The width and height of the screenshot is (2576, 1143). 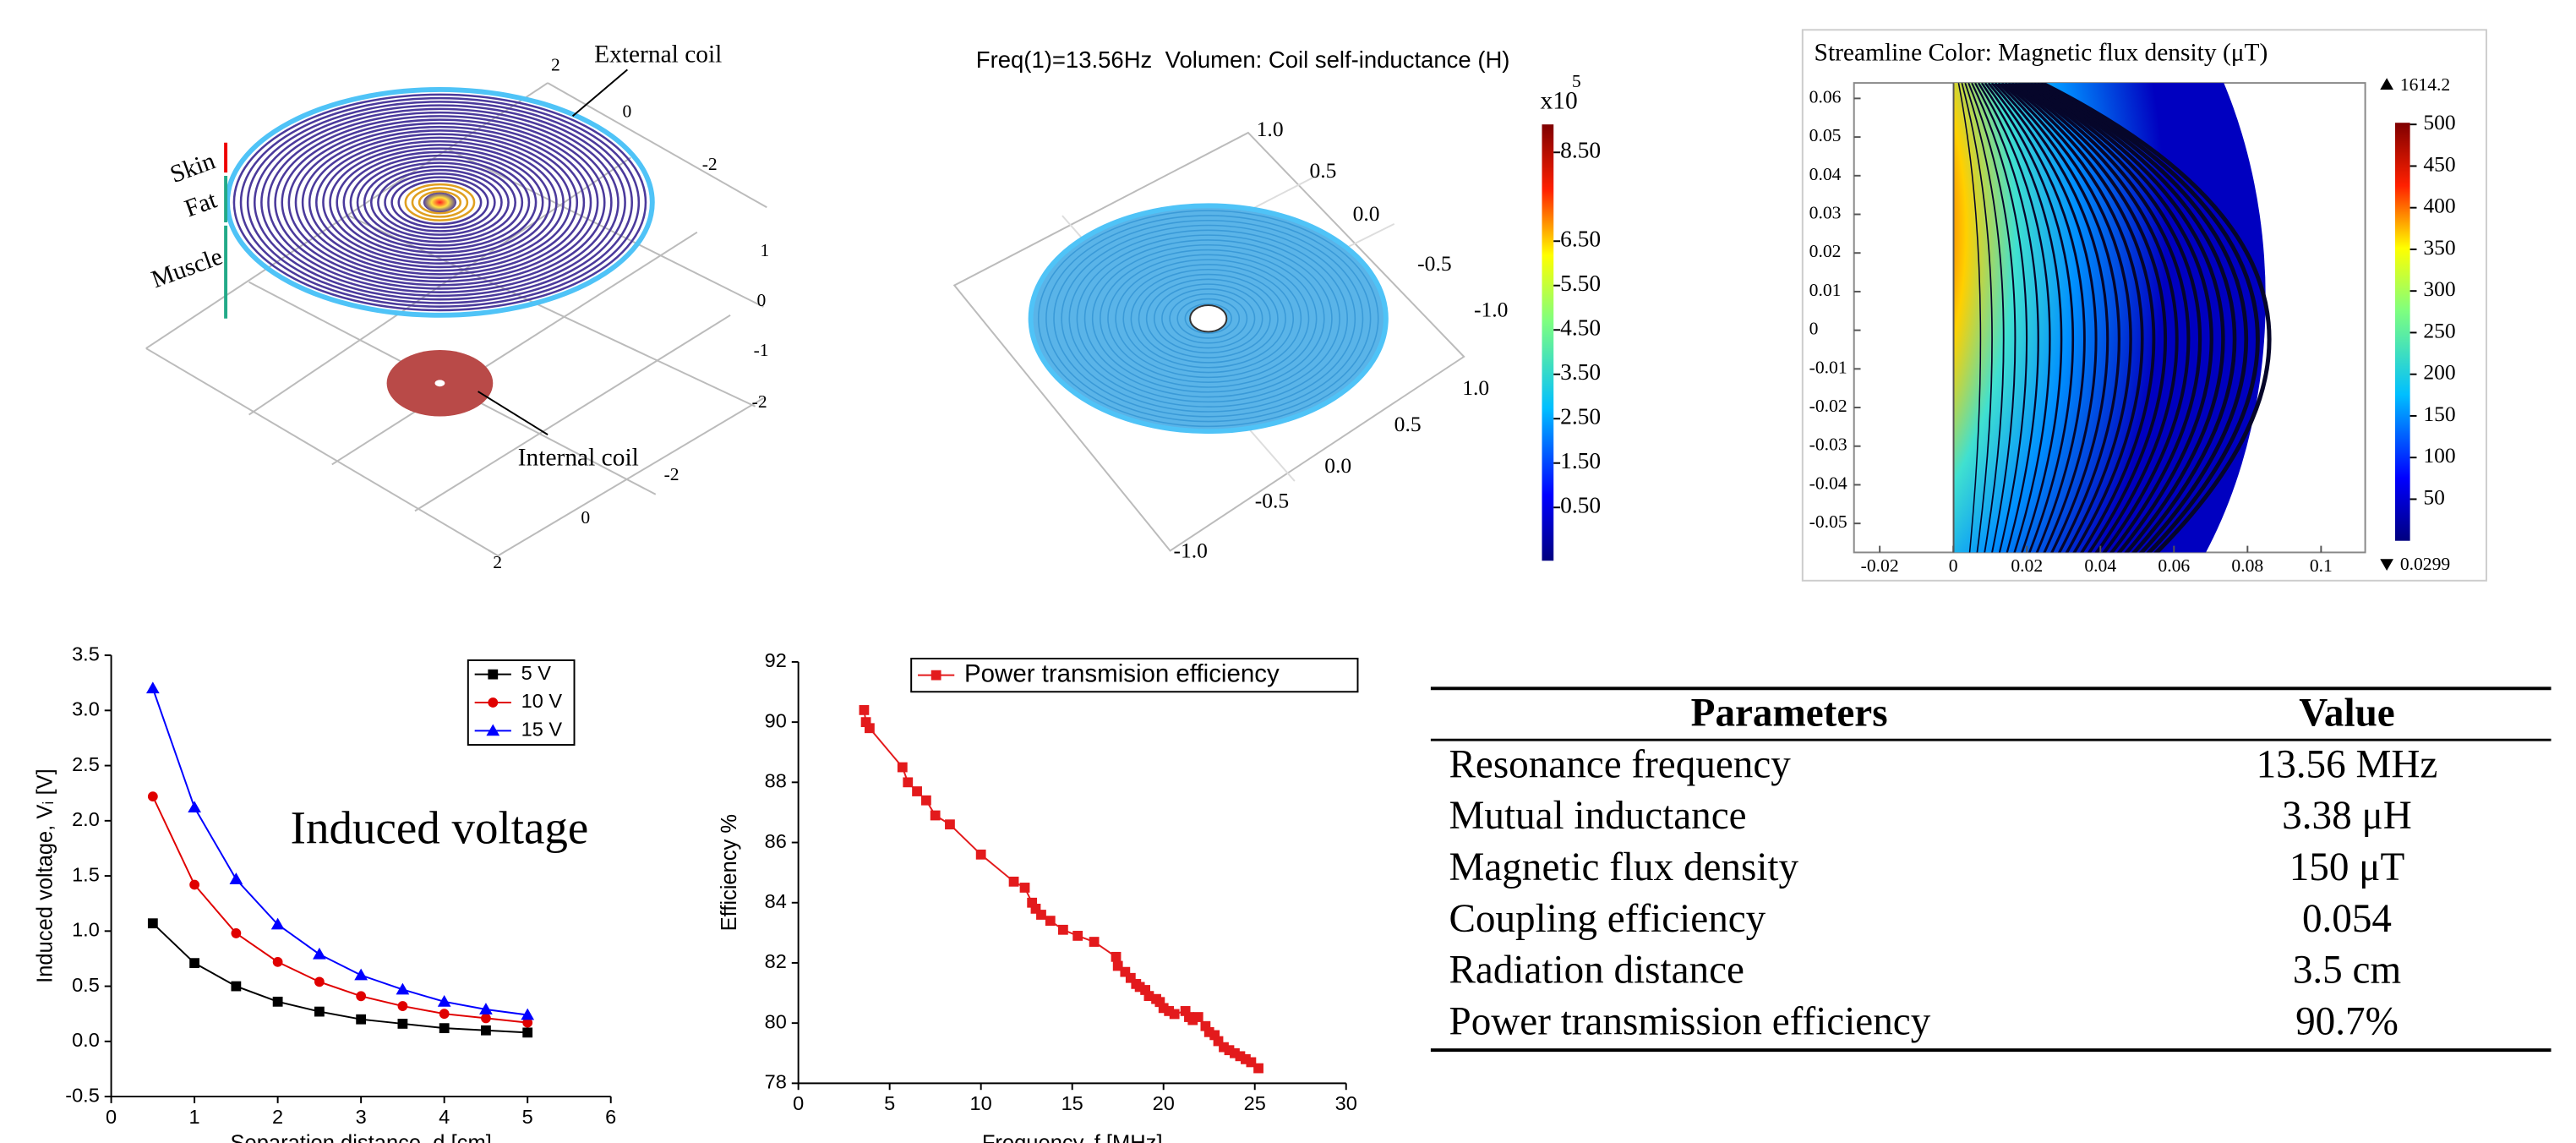 I want to click on streamlines, so click(x=2114, y=318).